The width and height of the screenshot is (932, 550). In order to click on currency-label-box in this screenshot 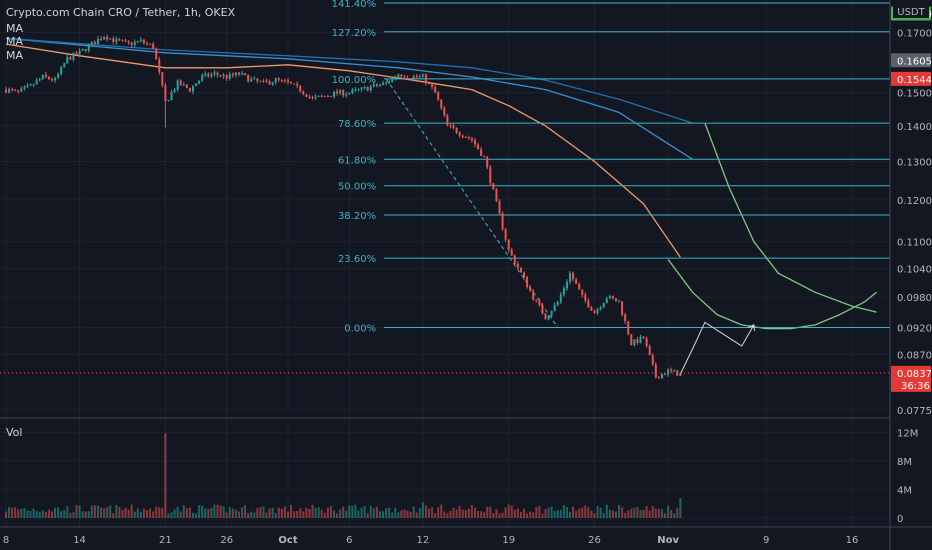, I will do `click(911, 11)`.